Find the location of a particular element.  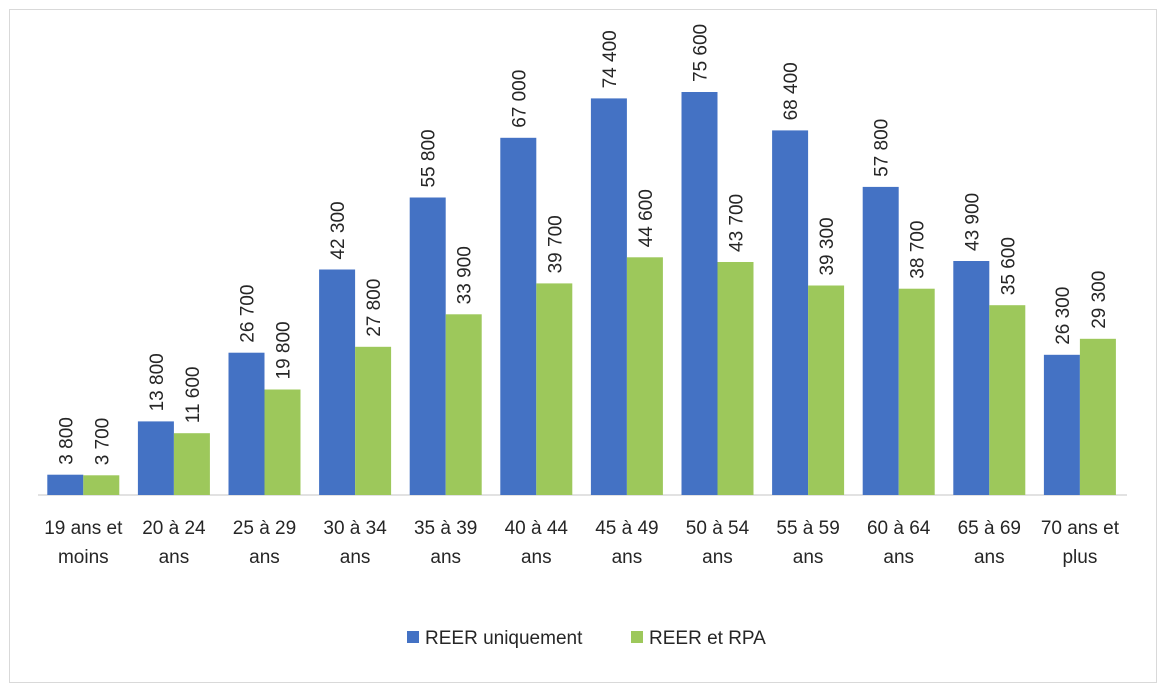

category-label-9-line-1: ans is located at coordinates (898, 557).